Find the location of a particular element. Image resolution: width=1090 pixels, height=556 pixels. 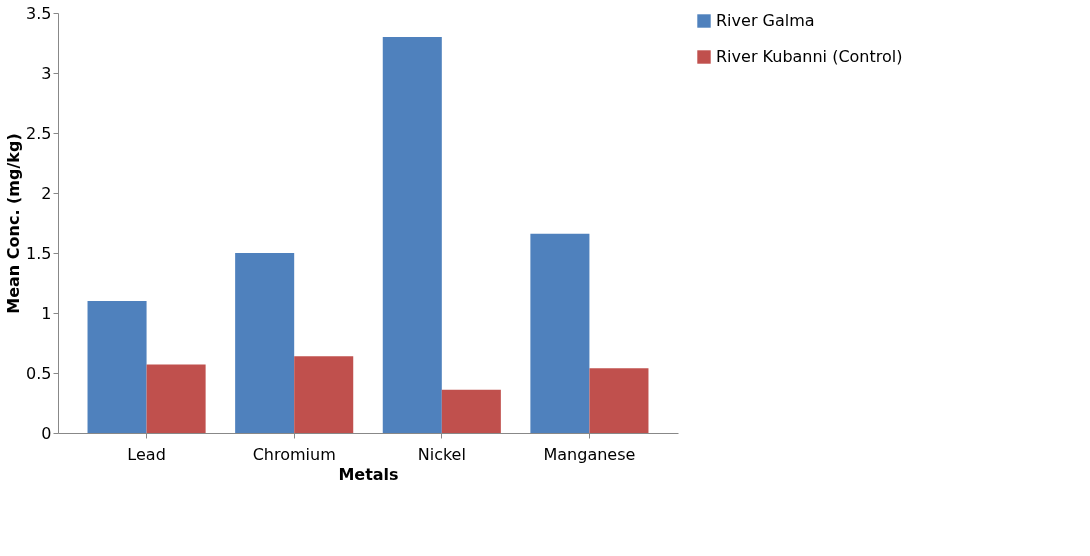

y-tick-label: 2 is located at coordinates (46, 193).